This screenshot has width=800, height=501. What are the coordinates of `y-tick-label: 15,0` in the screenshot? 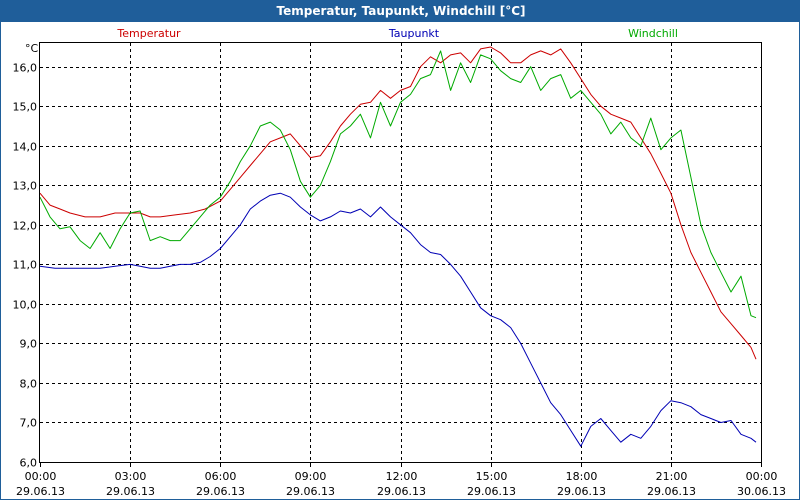 It's located at (25, 107).